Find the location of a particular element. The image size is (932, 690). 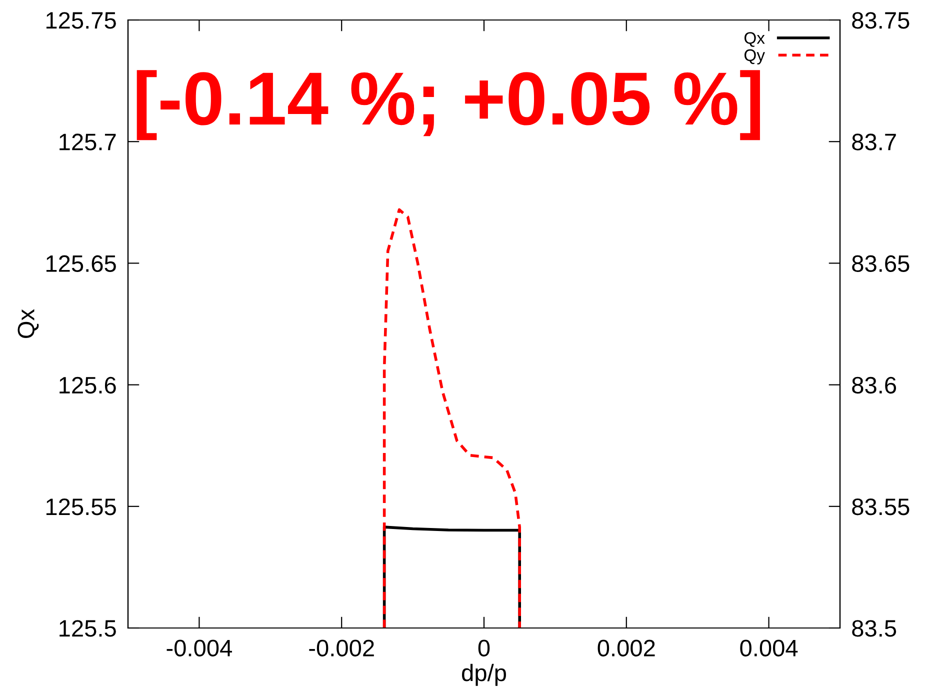

legend-label: Qx is located at coordinates (754, 39).